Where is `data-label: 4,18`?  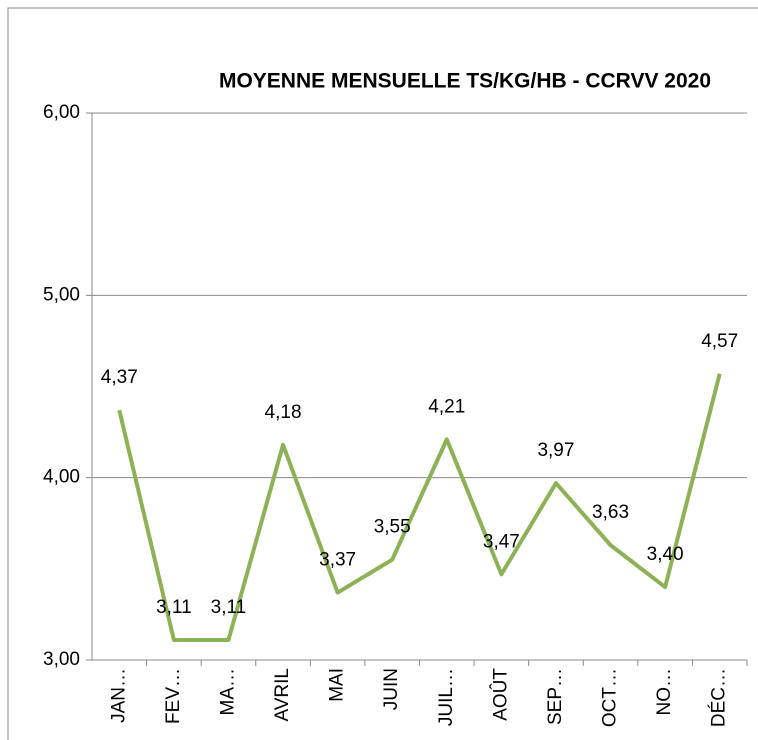 data-label: 4,18 is located at coordinates (283, 412).